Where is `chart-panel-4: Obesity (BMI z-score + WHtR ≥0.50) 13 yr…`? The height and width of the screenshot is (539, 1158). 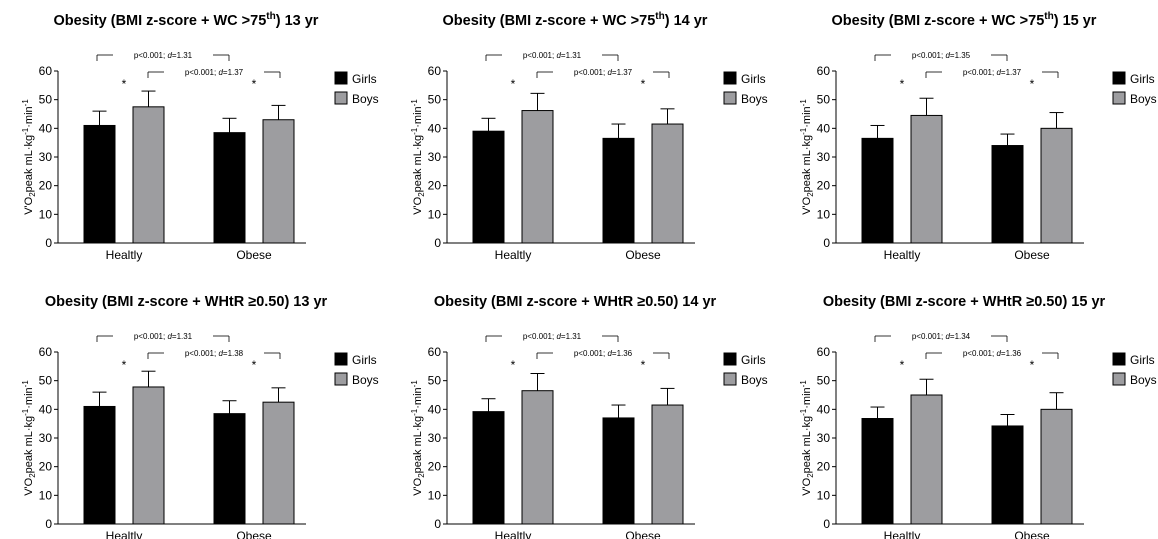 chart-panel-4: Obesity (BMI z-score + WHtR ≥0.50) 13 yr… is located at coordinates (200, 416).